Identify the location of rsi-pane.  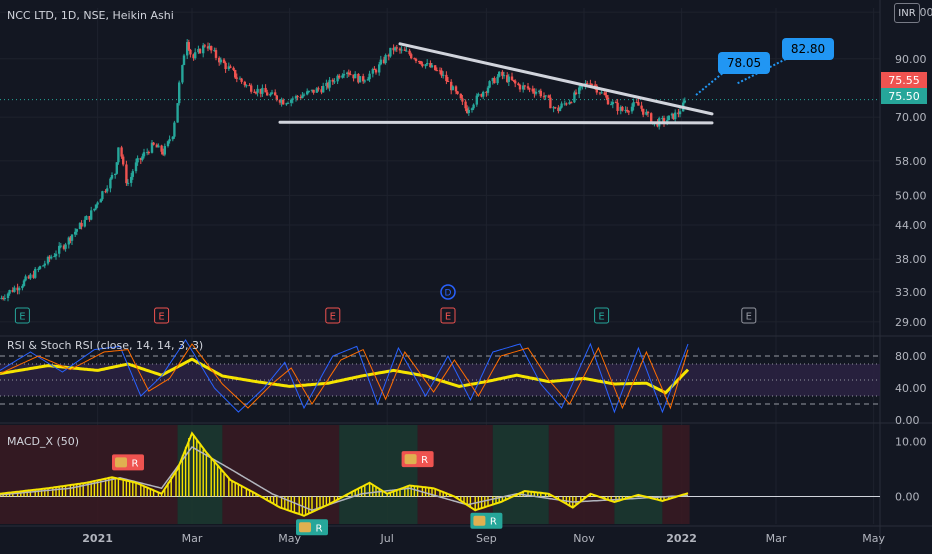
(440, 376).